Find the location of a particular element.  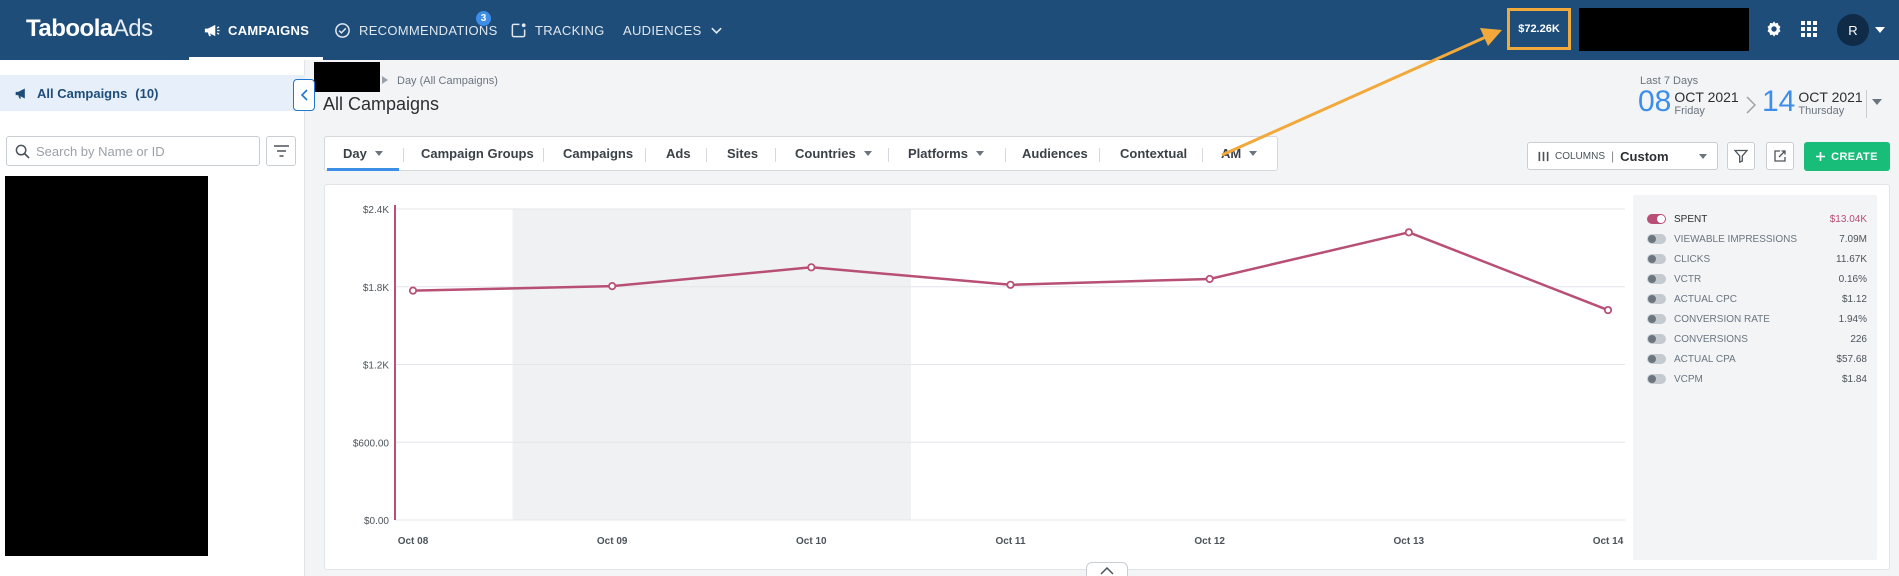

chevron-left-icon is located at coordinates (304, 95).